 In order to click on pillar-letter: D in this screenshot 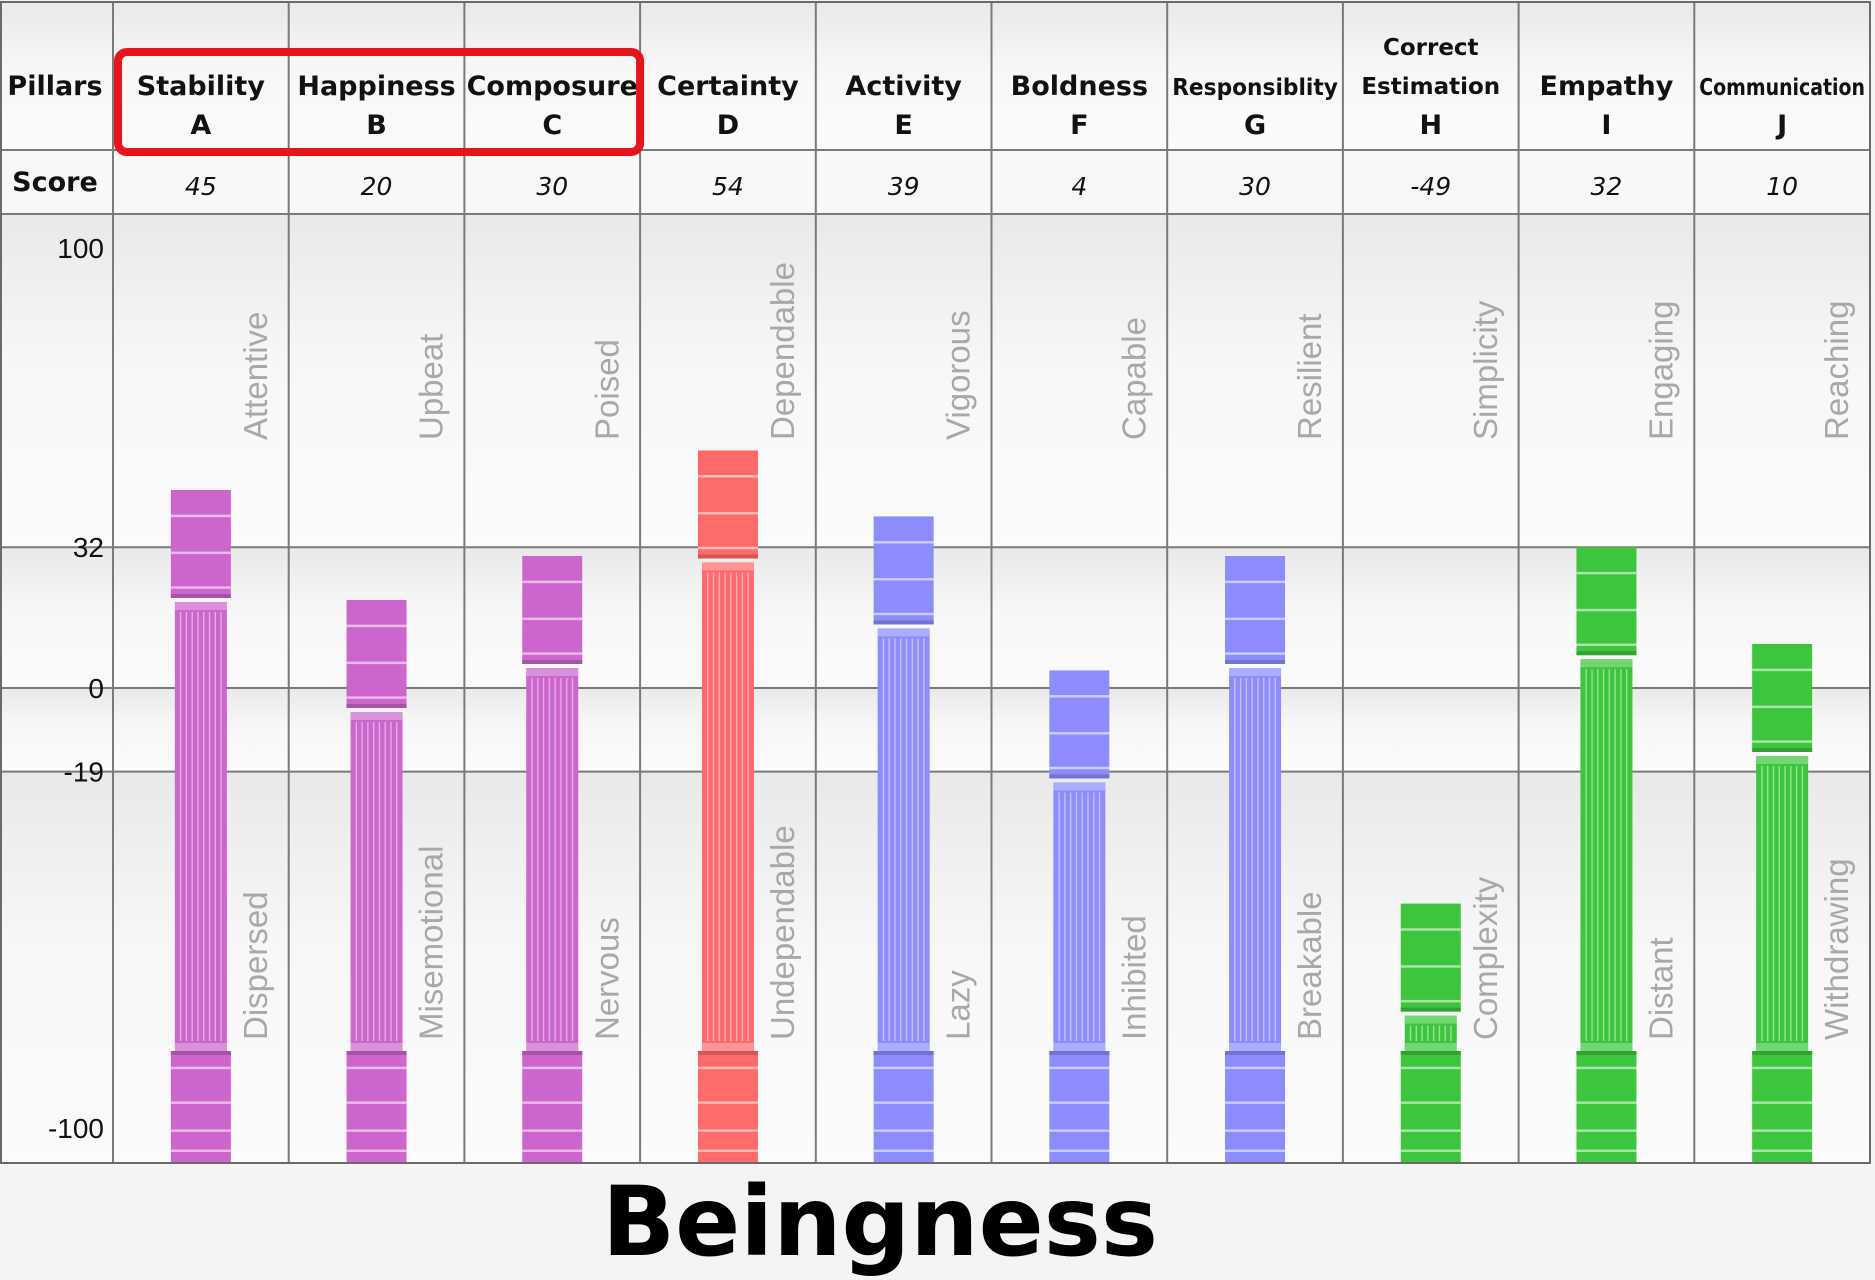, I will do `click(728, 125)`.